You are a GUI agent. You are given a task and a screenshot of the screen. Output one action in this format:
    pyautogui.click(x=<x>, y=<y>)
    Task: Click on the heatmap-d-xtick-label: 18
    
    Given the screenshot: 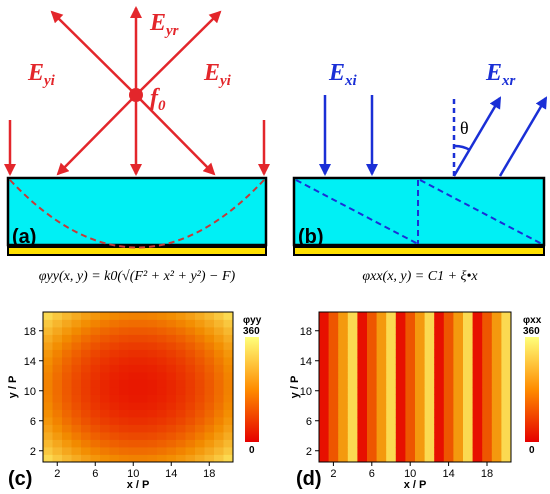 What is the action you would take?
    pyautogui.click(x=487, y=474)
    